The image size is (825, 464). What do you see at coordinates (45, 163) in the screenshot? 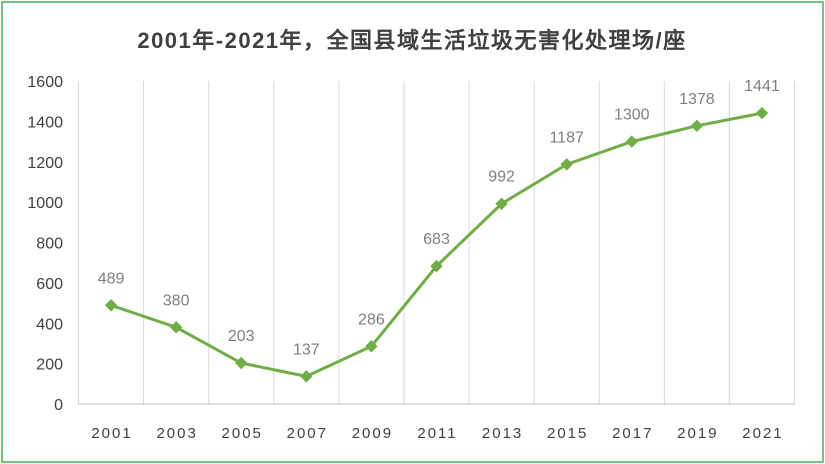
I see `y-tick-label: 1200` at bounding box center [45, 163].